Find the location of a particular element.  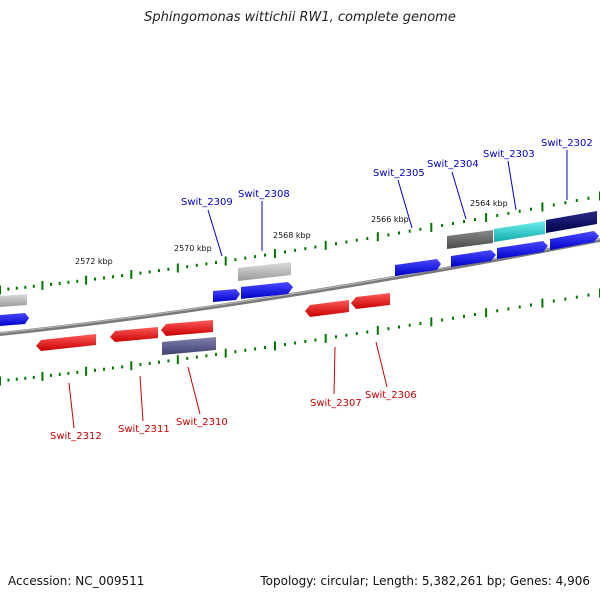

gene-feature-dark-gray is located at coordinates (470, 239).